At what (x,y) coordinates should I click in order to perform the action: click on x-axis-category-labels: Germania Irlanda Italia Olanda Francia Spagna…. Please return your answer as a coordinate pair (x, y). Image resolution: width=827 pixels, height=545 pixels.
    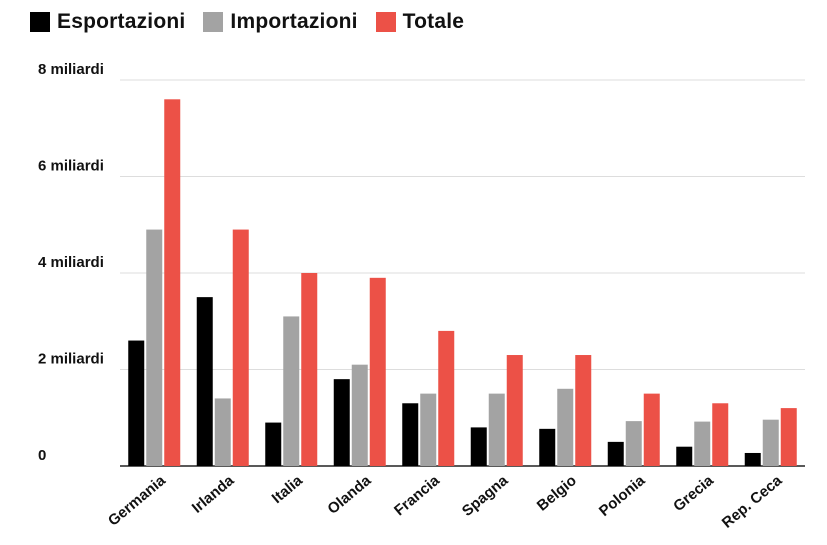
    Looking at the image, I should click on (445, 502).